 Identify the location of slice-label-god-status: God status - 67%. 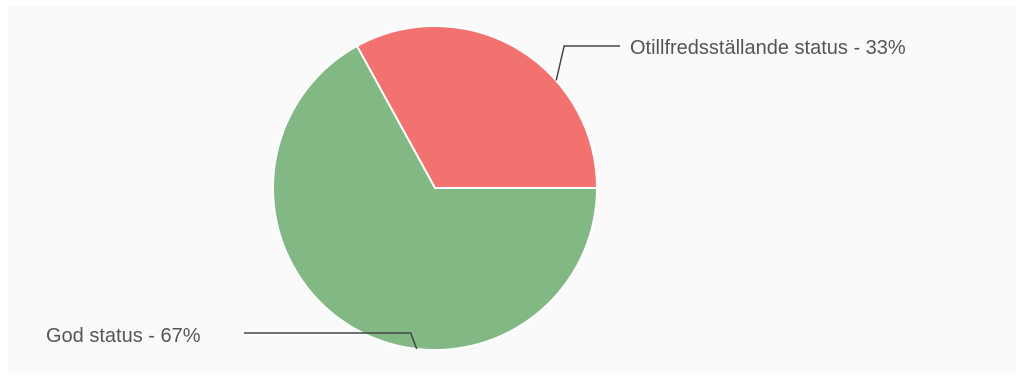
(123, 336).